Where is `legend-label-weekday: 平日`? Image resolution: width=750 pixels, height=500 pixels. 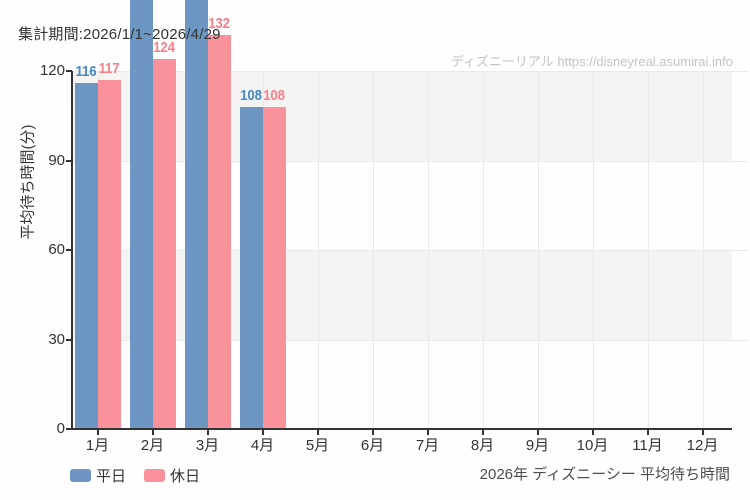 legend-label-weekday: 平日 is located at coordinates (111, 476).